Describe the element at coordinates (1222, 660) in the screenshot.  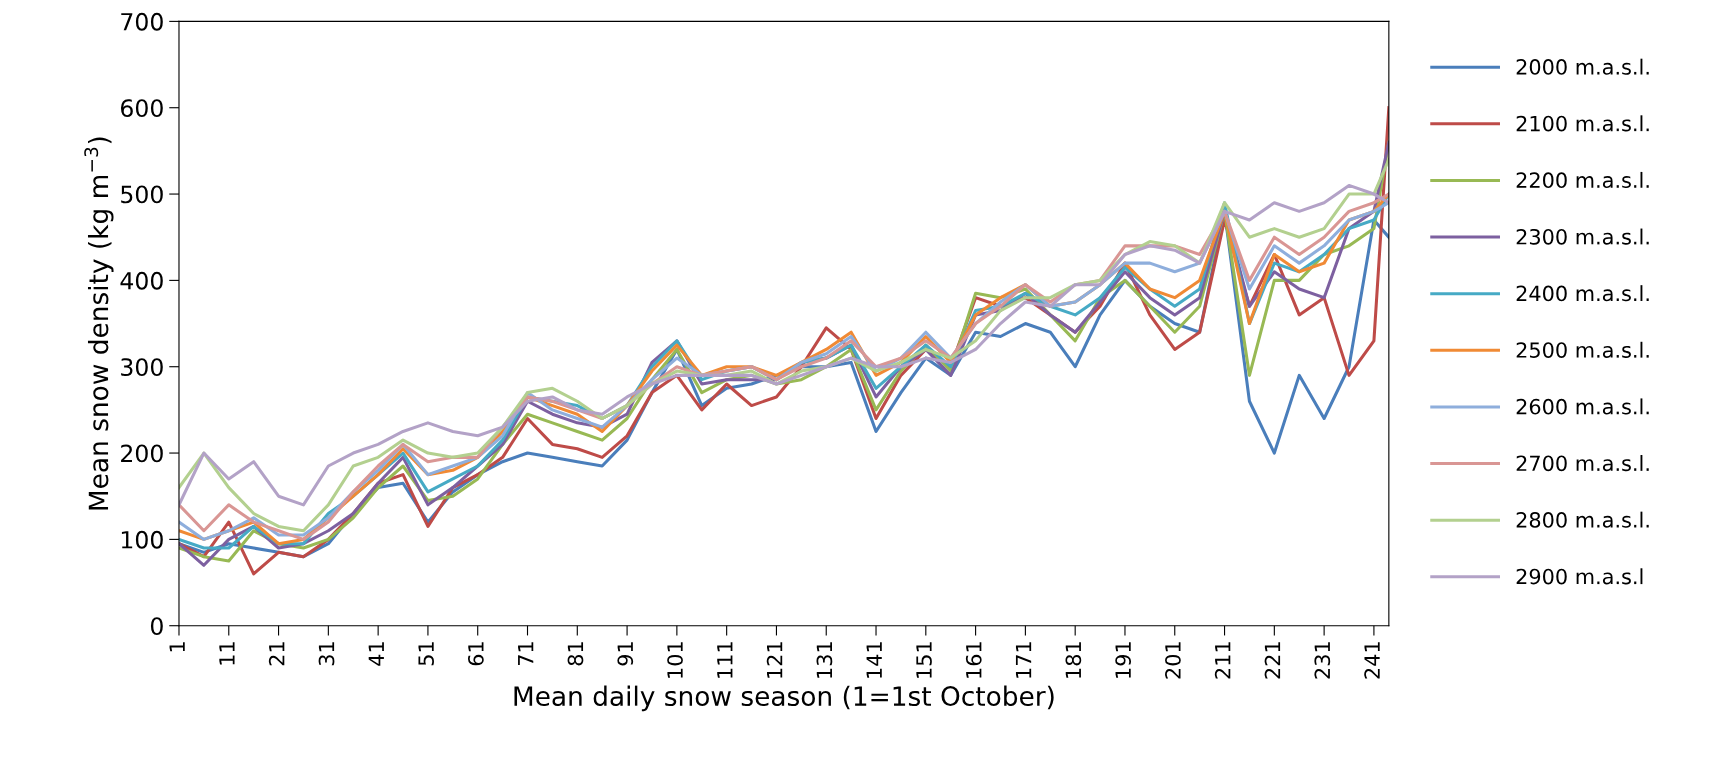
I see `x-tick-label: 211` at that location.